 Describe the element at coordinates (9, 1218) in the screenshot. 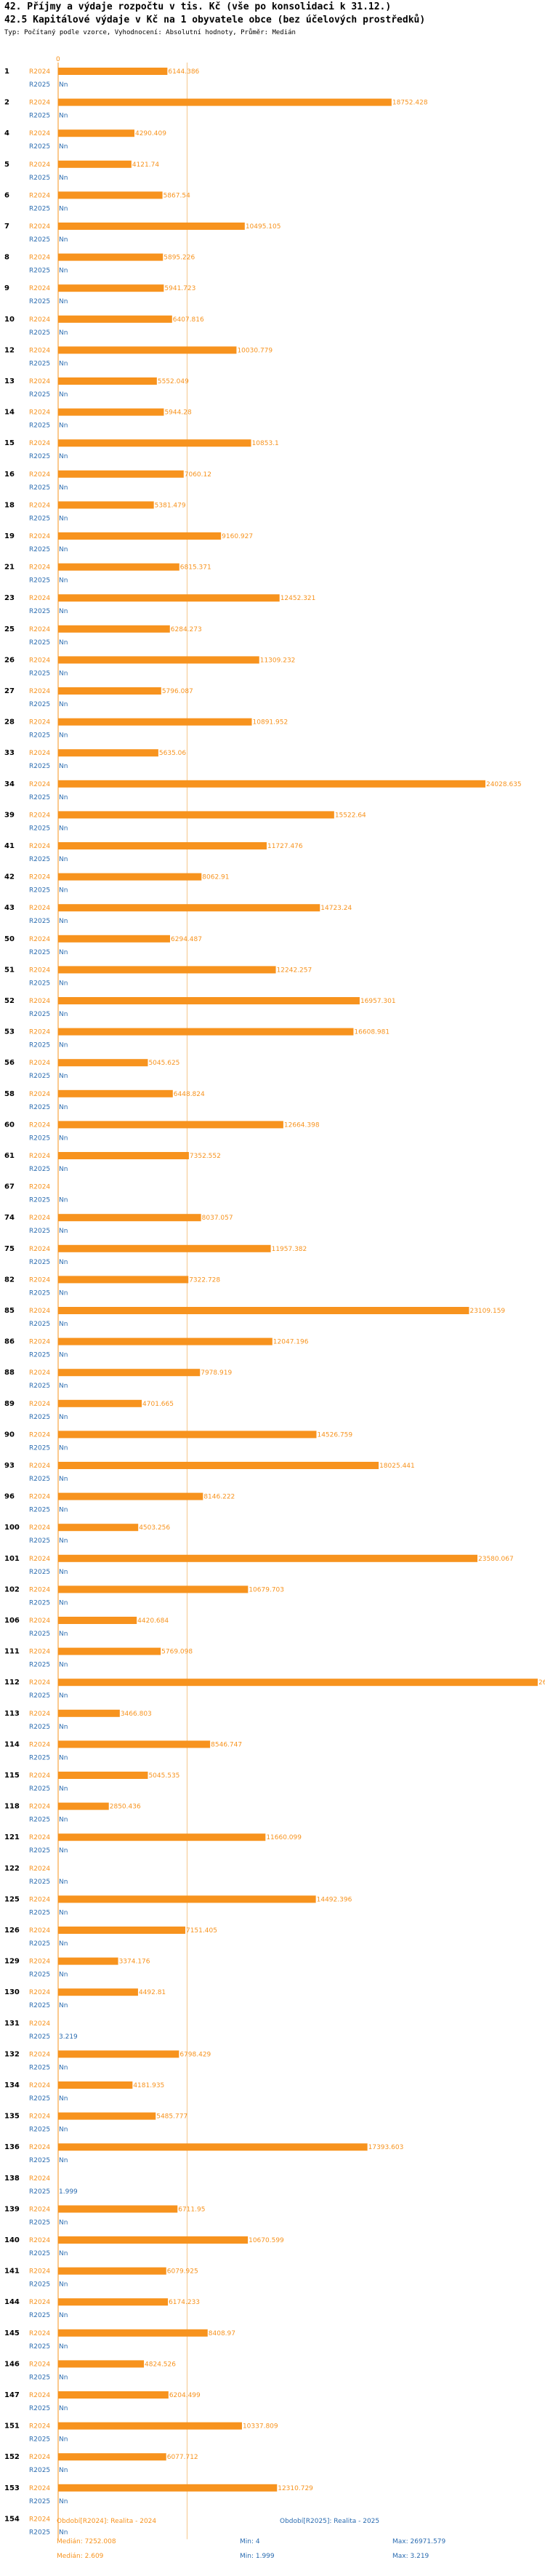

I see `row-id-label: 74` at that location.